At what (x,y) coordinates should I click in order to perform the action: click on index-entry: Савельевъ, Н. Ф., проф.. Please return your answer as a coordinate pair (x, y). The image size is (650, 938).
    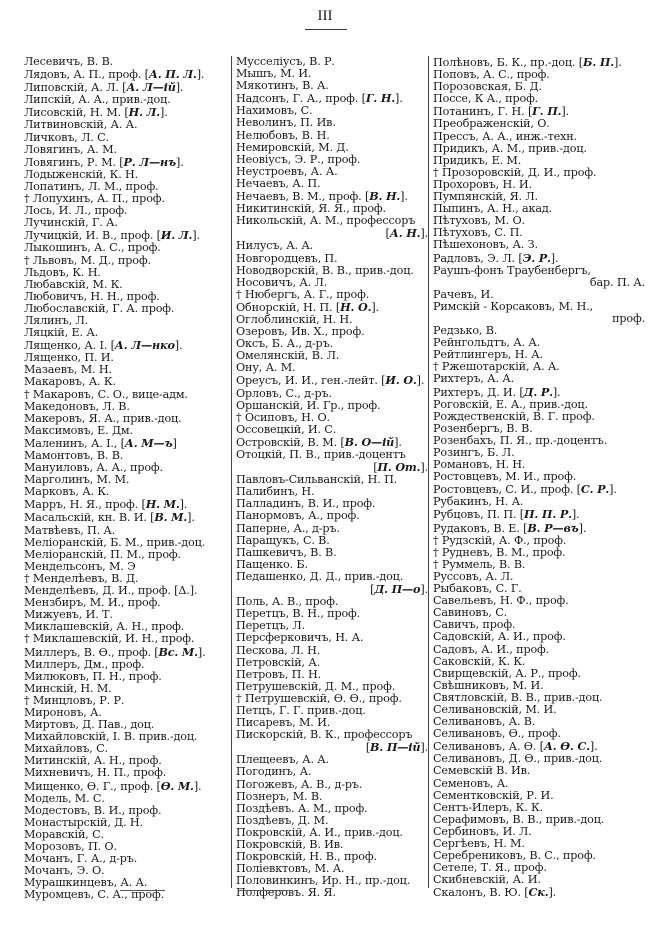
    Looking at the image, I should click on (539, 601).